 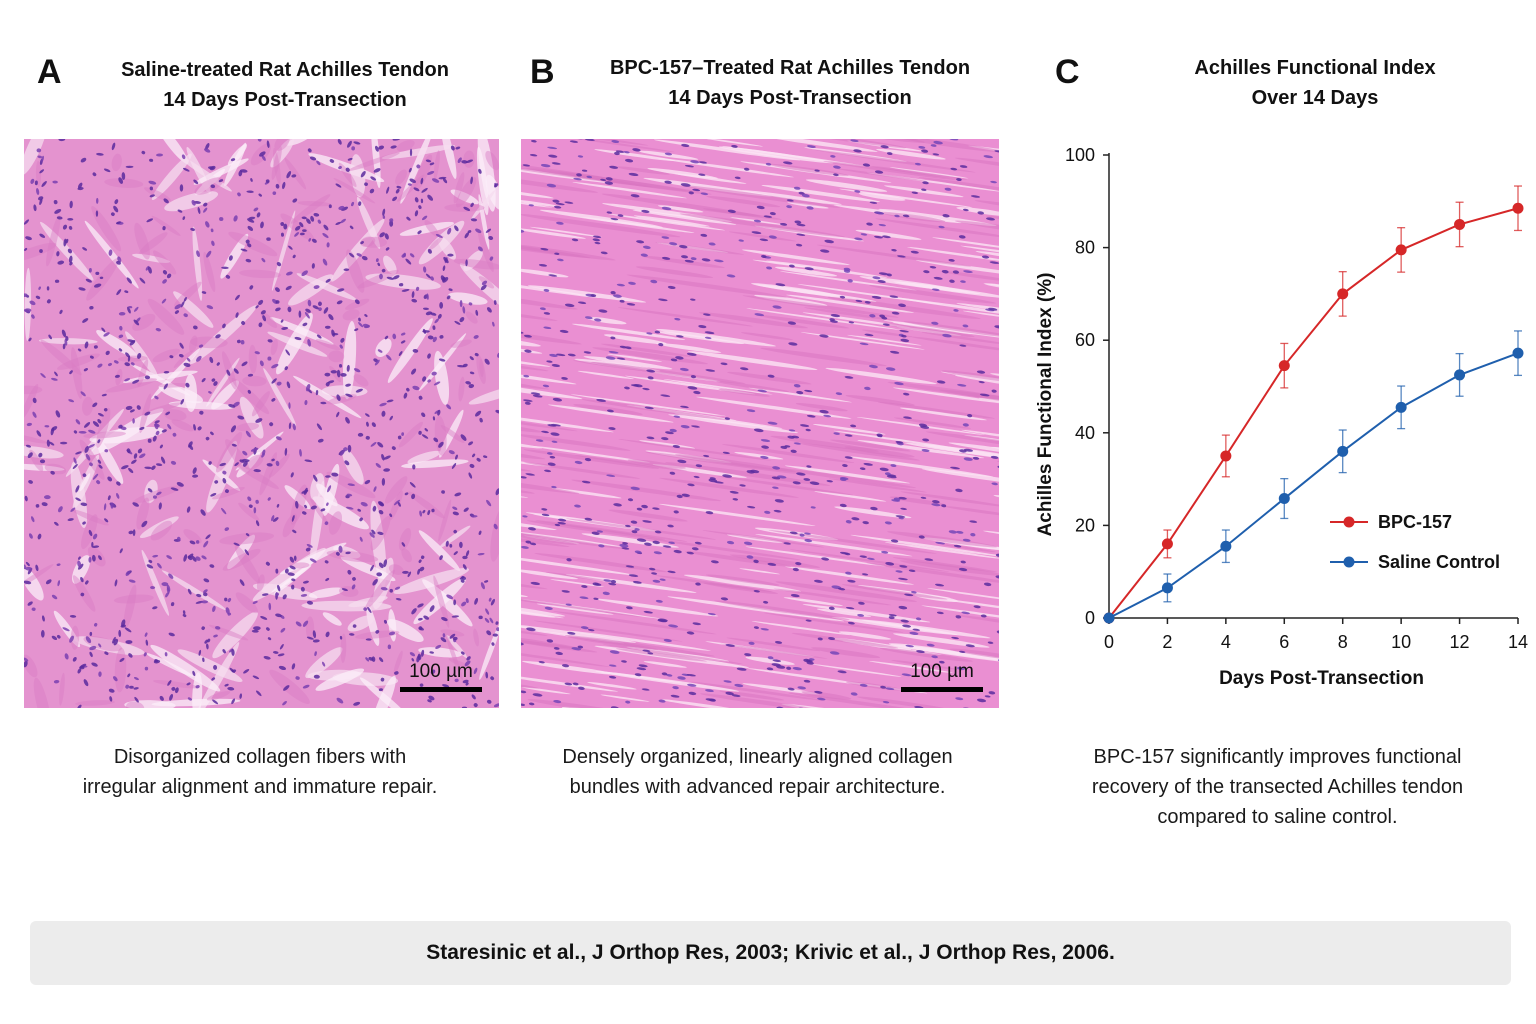 What do you see at coordinates (1343, 642) in the screenshot?
I see `x-tick-label: 8` at bounding box center [1343, 642].